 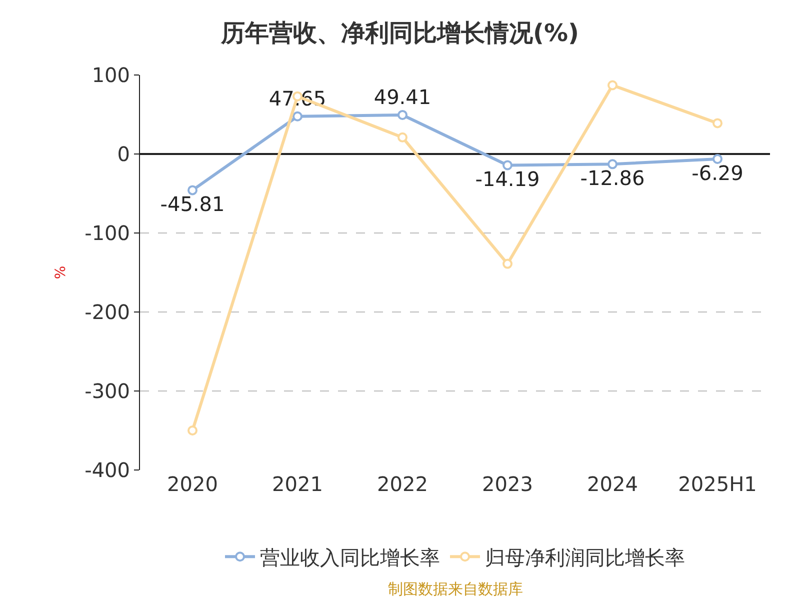 I want to click on y-tick-label: 100, so click(x=111, y=75).